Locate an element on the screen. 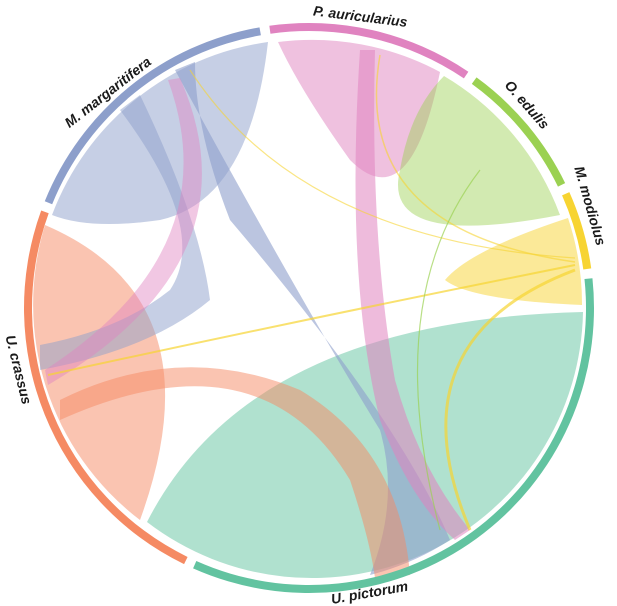  ribbon-p-auricularius-u-crassus is located at coordinates (123, 231).